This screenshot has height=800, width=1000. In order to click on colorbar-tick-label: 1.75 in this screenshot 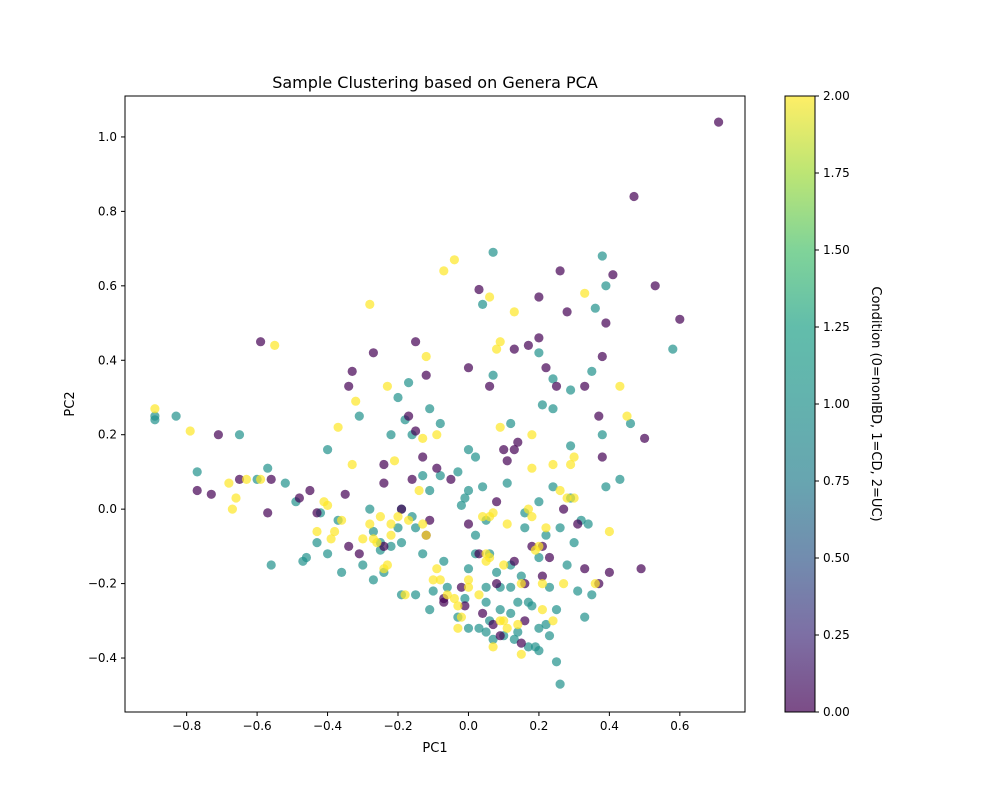, I will do `click(836, 173)`.